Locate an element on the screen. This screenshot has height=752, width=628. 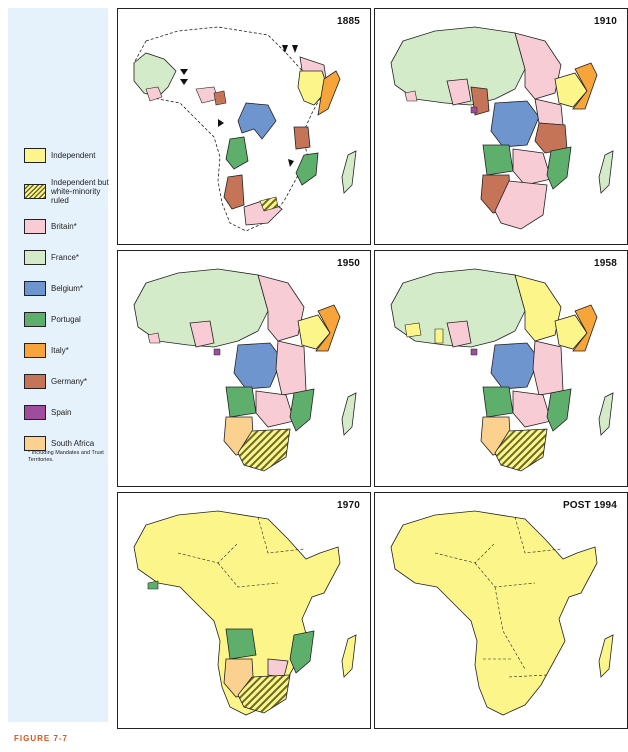
legend-label: Germany* is located at coordinates (69, 381).